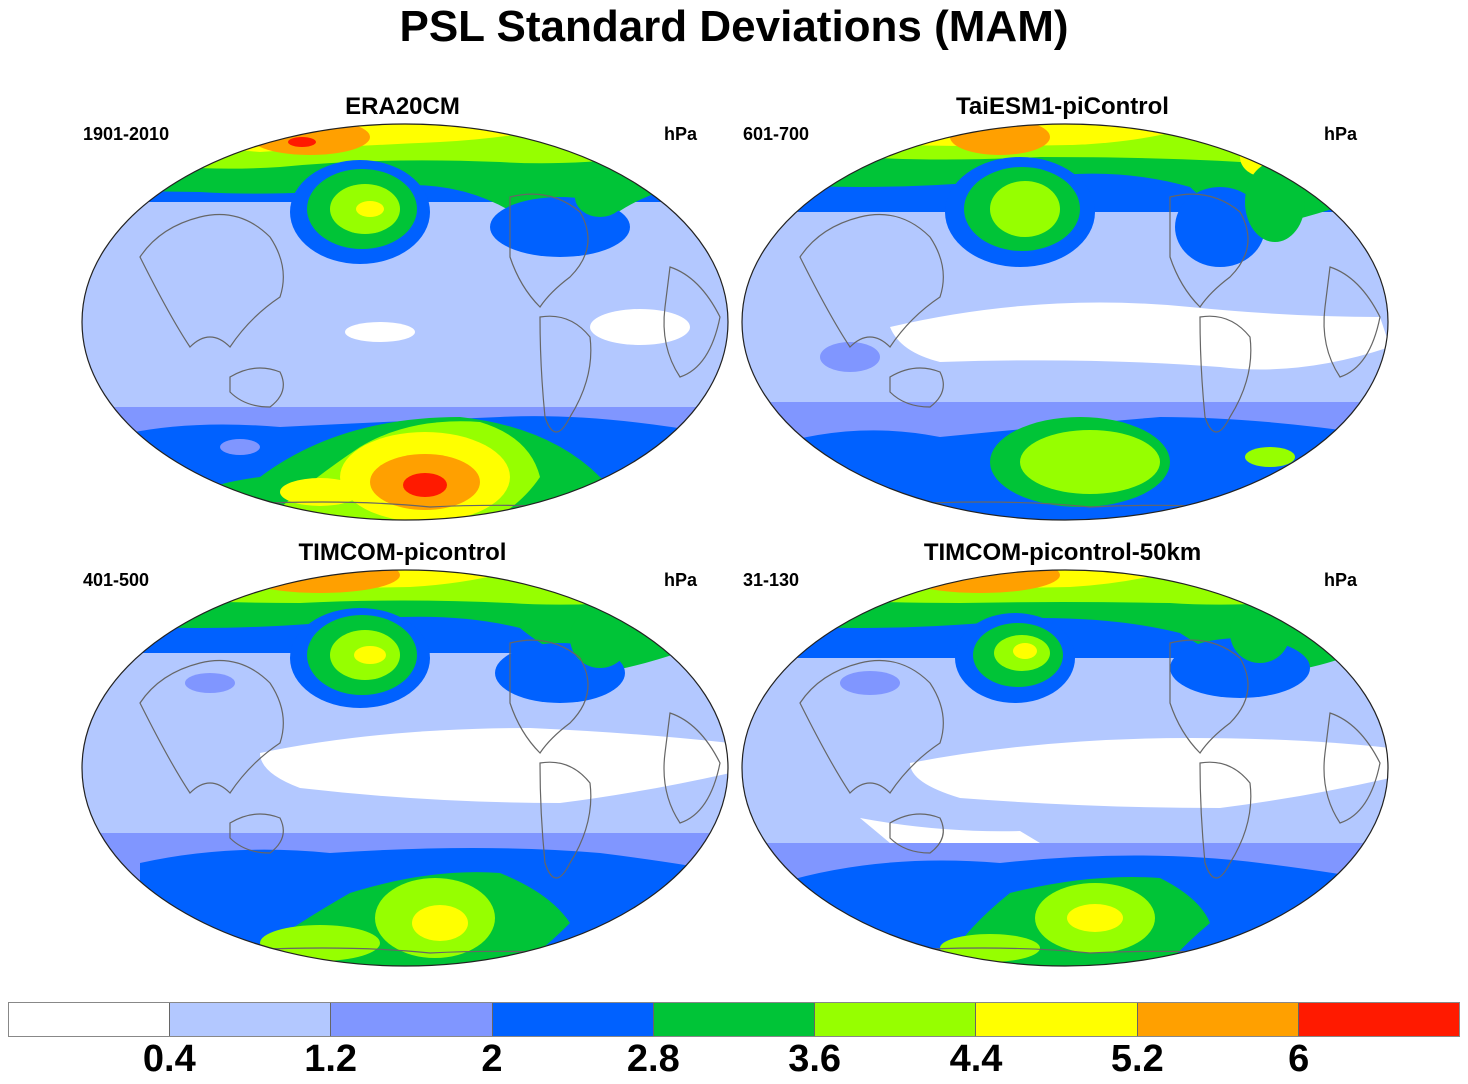 This screenshot has height=1084, width=1468. What do you see at coordinates (776, 134) in the screenshot?
I see `period-label: 601-700` at bounding box center [776, 134].